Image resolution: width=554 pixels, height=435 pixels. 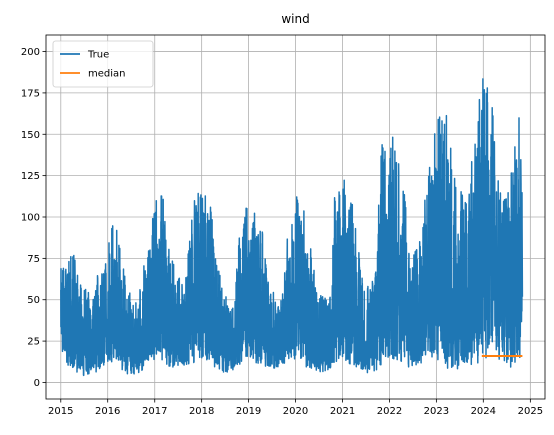 What do you see at coordinates (201, 411) in the screenshot?
I see `x-tick-label: 2018` at bounding box center [201, 411].